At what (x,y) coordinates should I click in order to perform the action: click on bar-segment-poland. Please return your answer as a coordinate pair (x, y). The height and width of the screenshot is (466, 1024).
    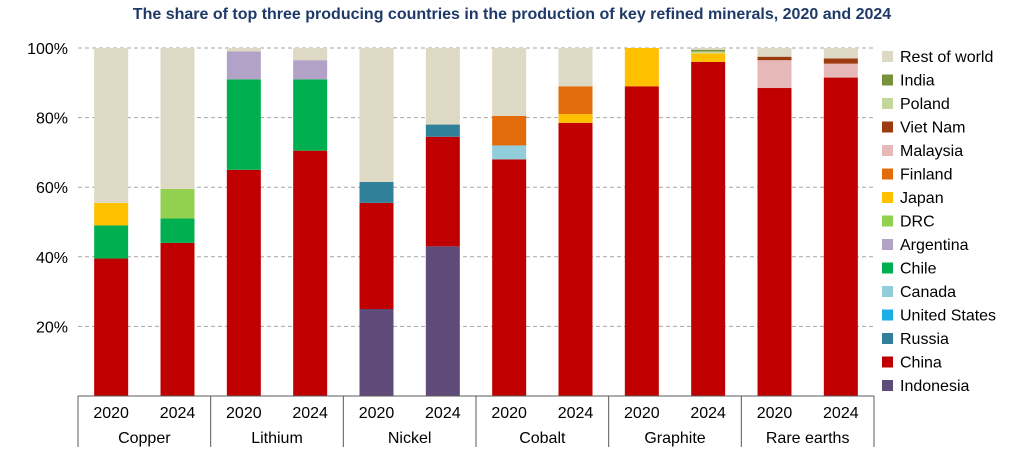
    Looking at the image, I should click on (708, 52).